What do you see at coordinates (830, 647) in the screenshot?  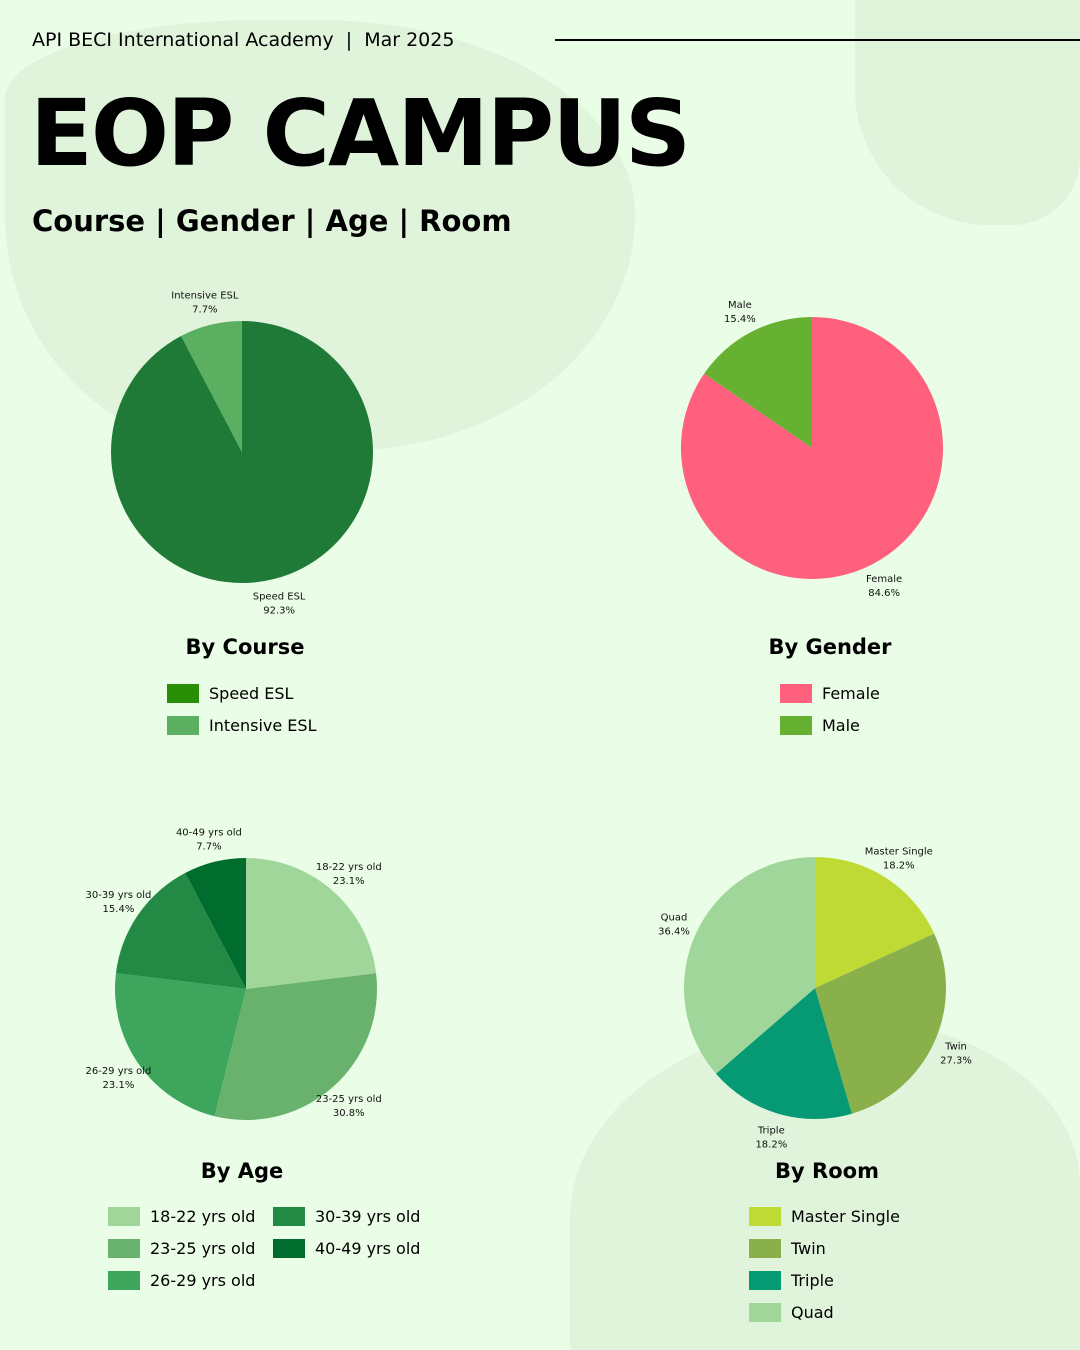 I see `chart-title-gender: By Gender` at bounding box center [830, 647].